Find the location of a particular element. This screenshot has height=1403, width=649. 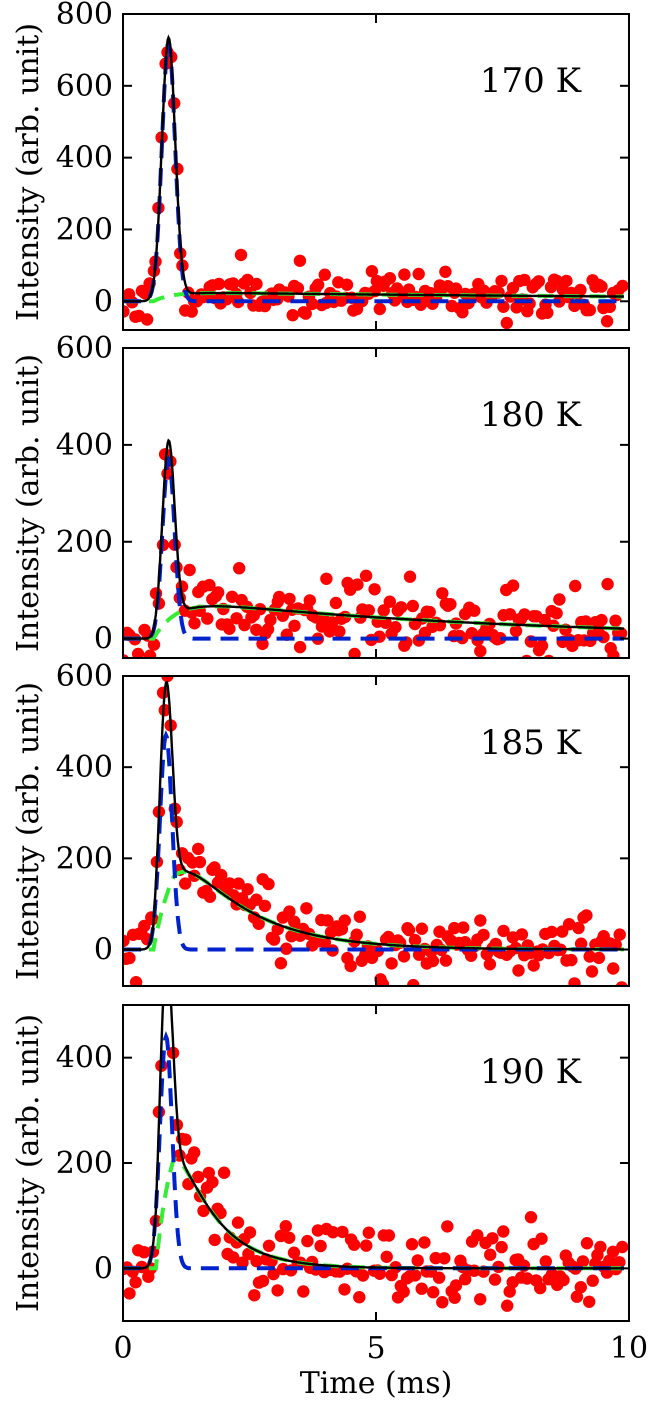

temperature-label: 185 K is located at coordinates (531, 743).